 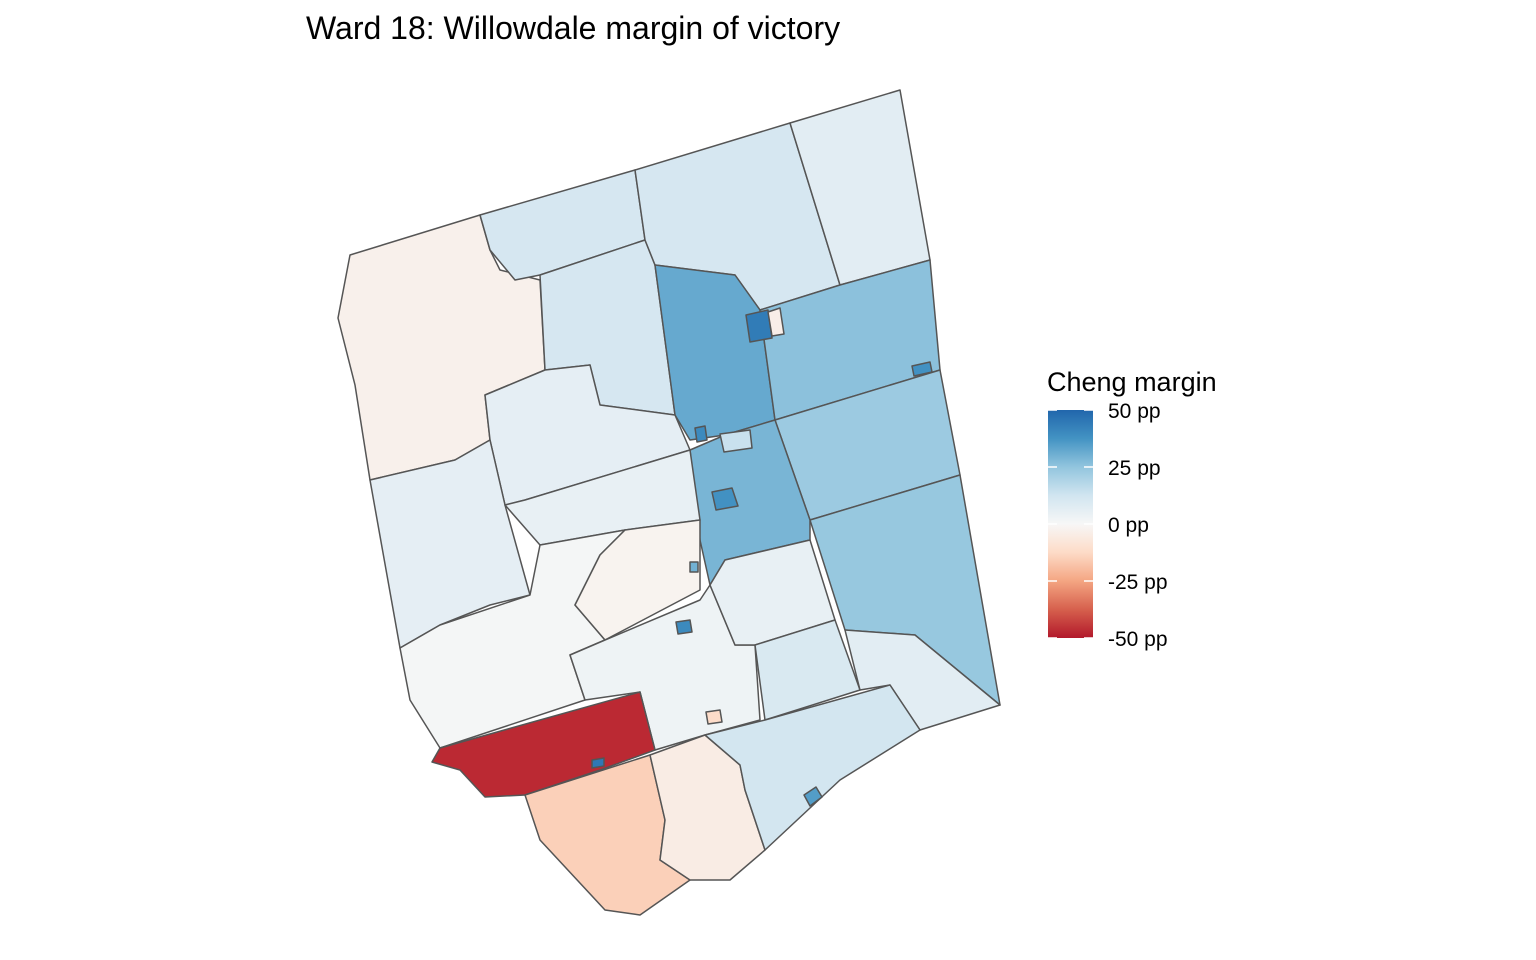 What do you see at coordinates (1138, 582) in the screenshot?
I see `legend-tick-label: -25 pp` at bounding box center [1138, 582].